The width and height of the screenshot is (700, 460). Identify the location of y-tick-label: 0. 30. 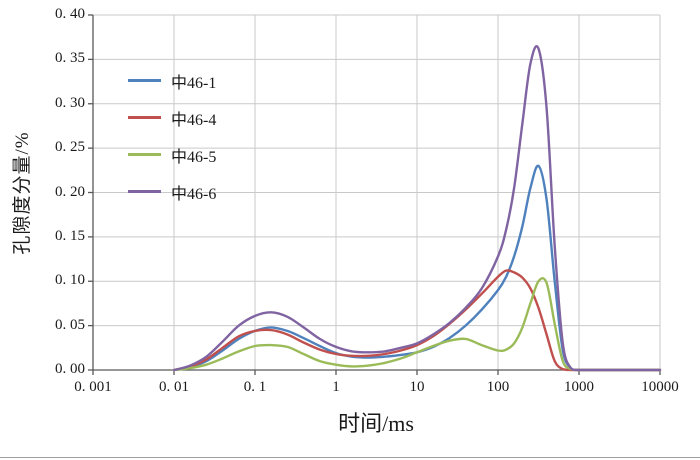
(70, 102).